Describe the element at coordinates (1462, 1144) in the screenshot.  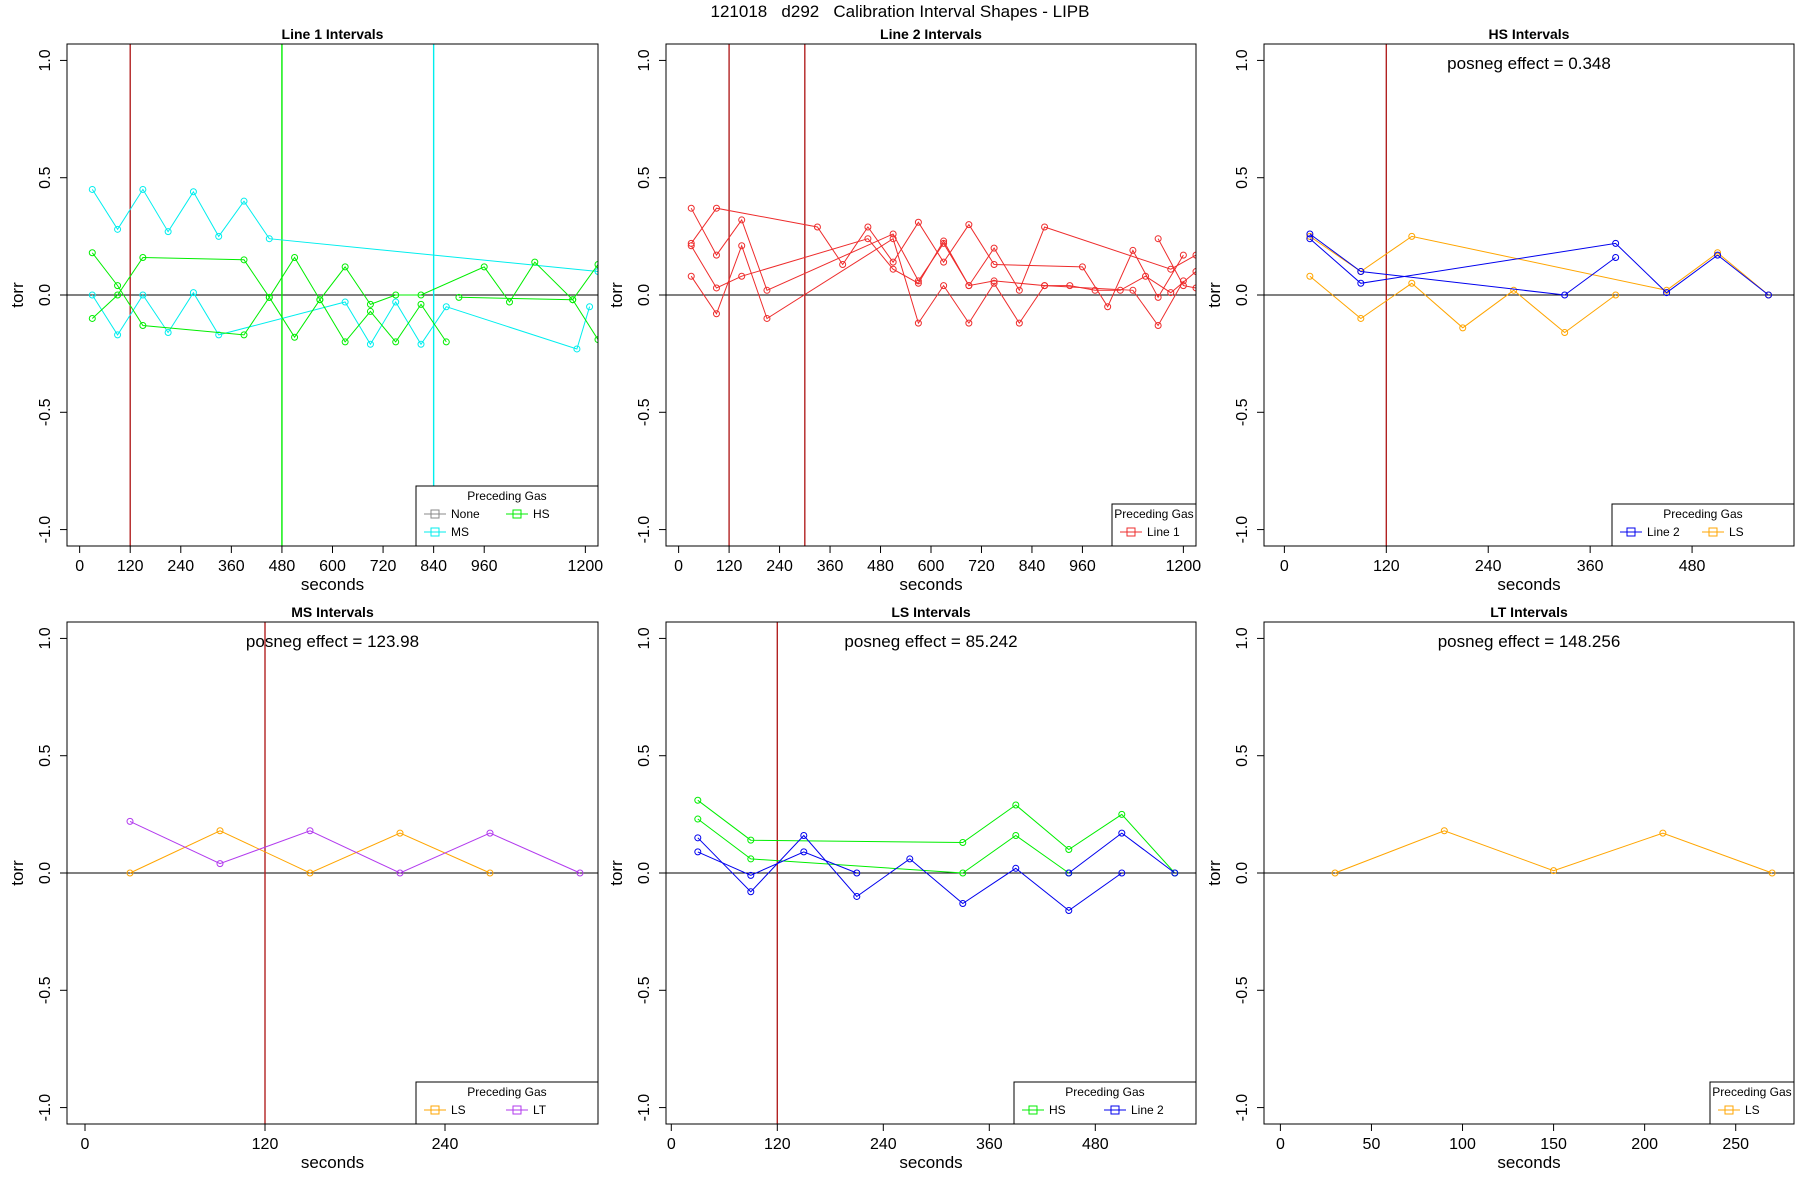
I see `x-tick-label: 100` at that location.